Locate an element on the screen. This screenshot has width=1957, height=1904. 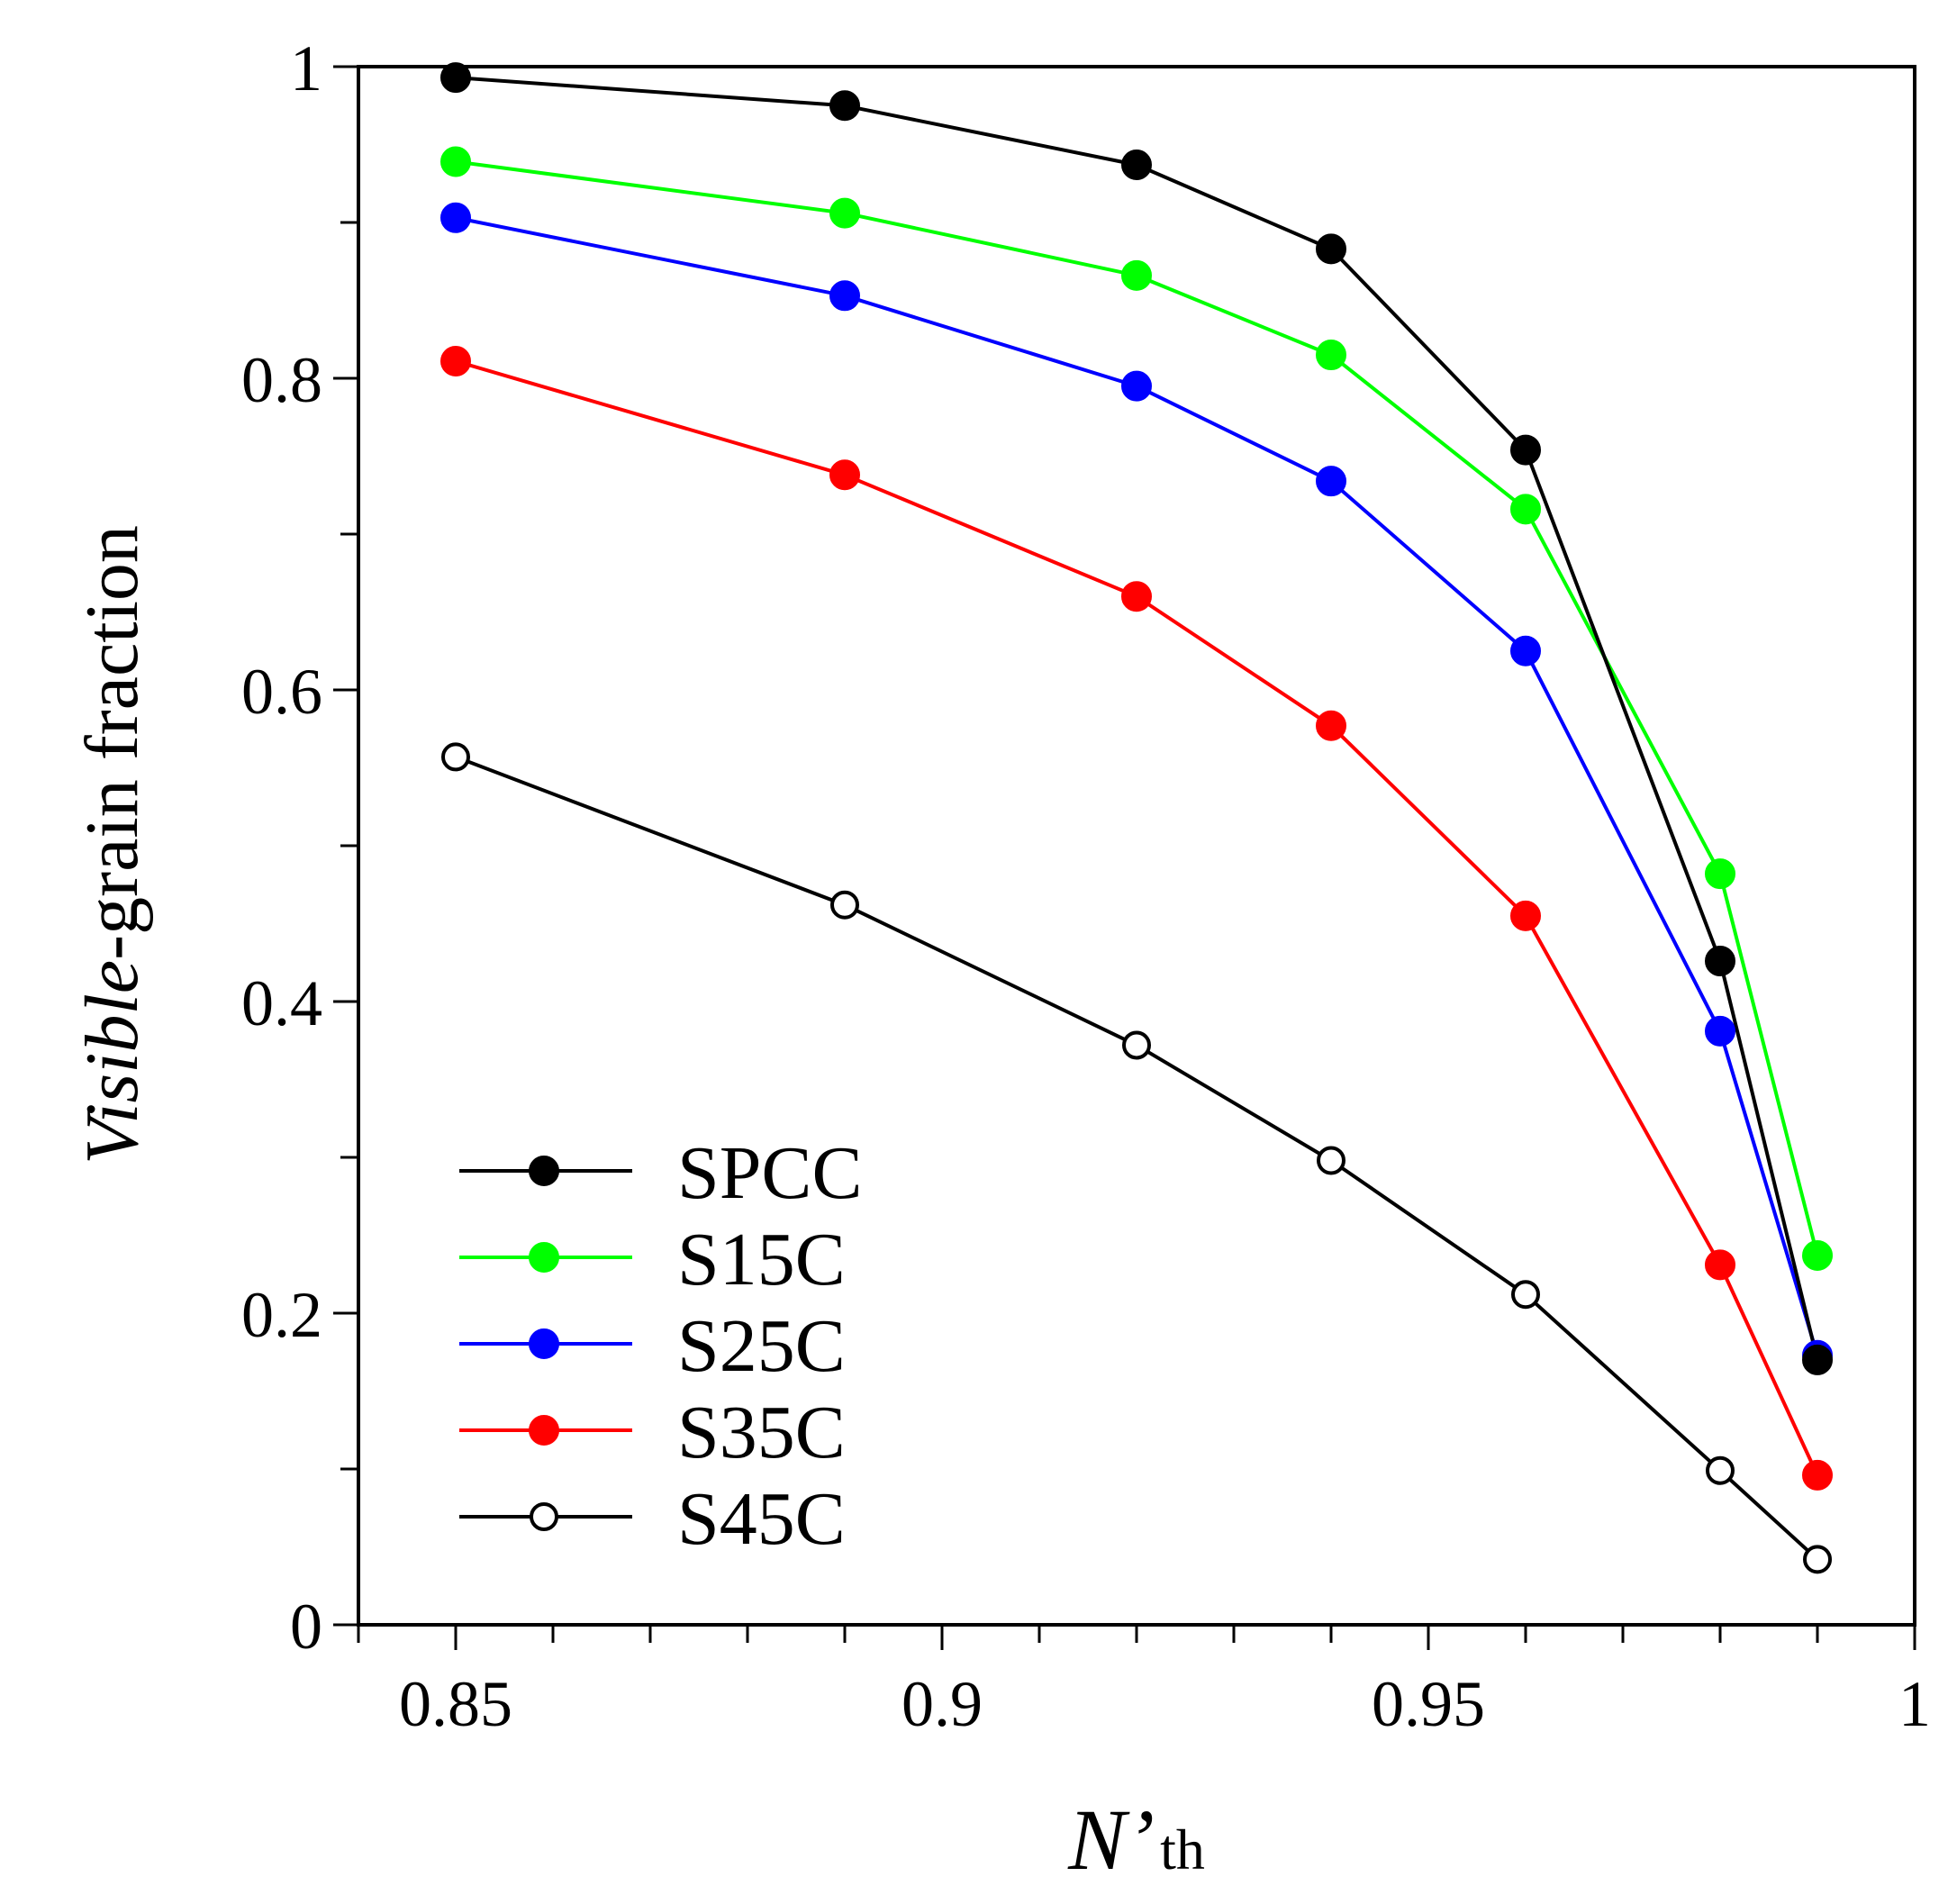
legend-item-s45c: S45C is located at coordinates (652, 1519).